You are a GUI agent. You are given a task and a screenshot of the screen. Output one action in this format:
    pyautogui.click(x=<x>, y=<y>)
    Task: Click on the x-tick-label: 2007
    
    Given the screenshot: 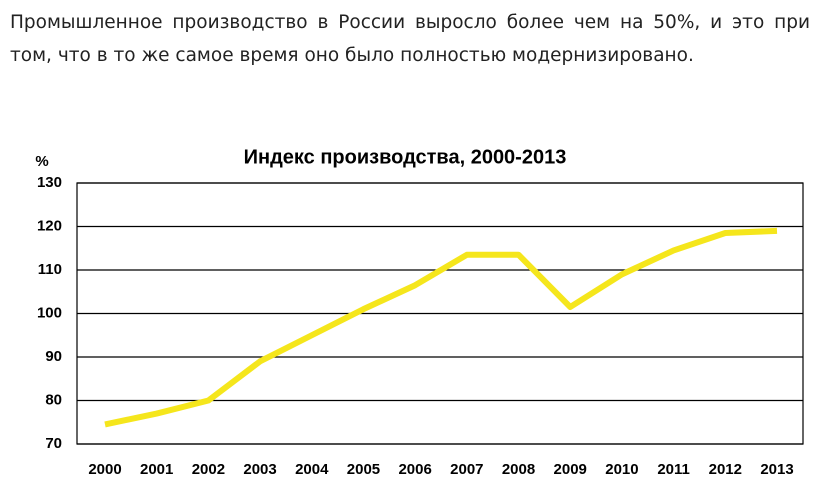 What is the action you would take?
    pyautogui.click(x=466, y=469)
    